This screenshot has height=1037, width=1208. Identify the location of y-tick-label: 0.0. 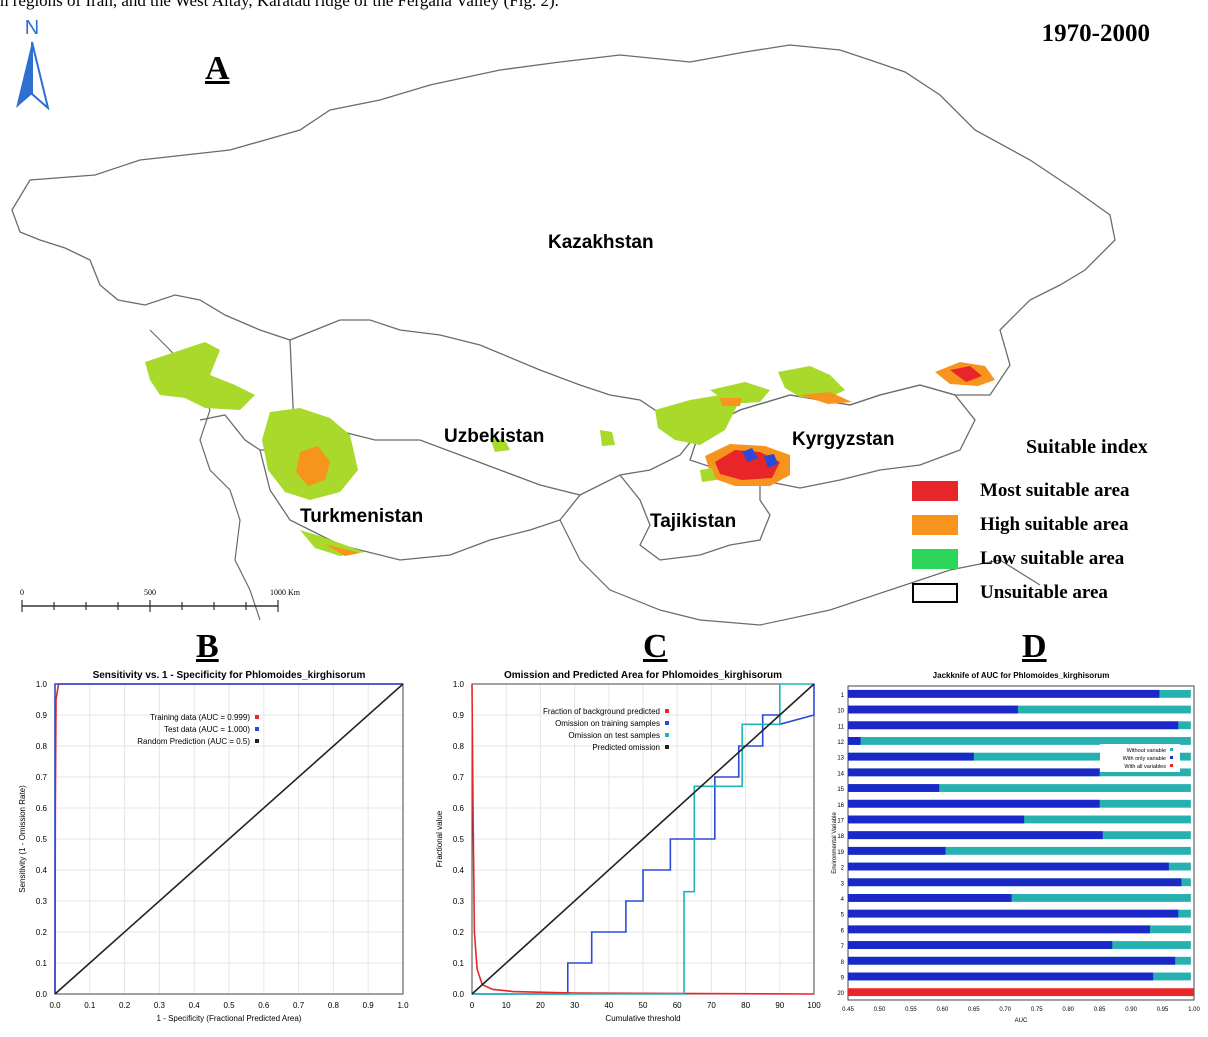
(42, 994).